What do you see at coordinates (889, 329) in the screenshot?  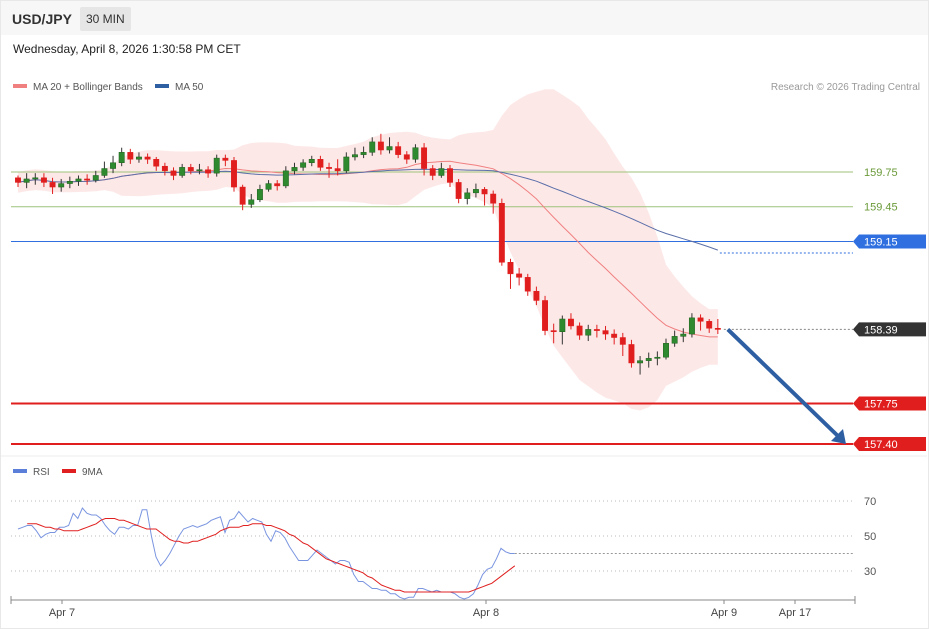 I see `level-tag-158.39` at bounding box center [889, 329].